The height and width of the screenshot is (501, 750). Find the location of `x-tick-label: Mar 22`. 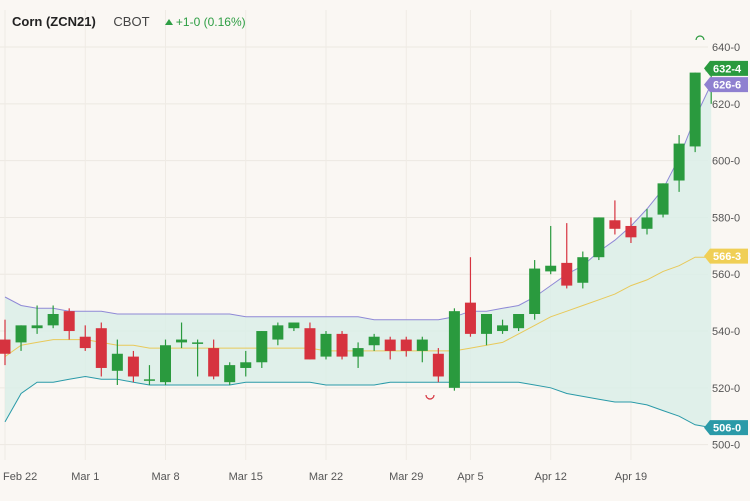

x-tick-label: Mar 22 is located at coordinates (326, 477).